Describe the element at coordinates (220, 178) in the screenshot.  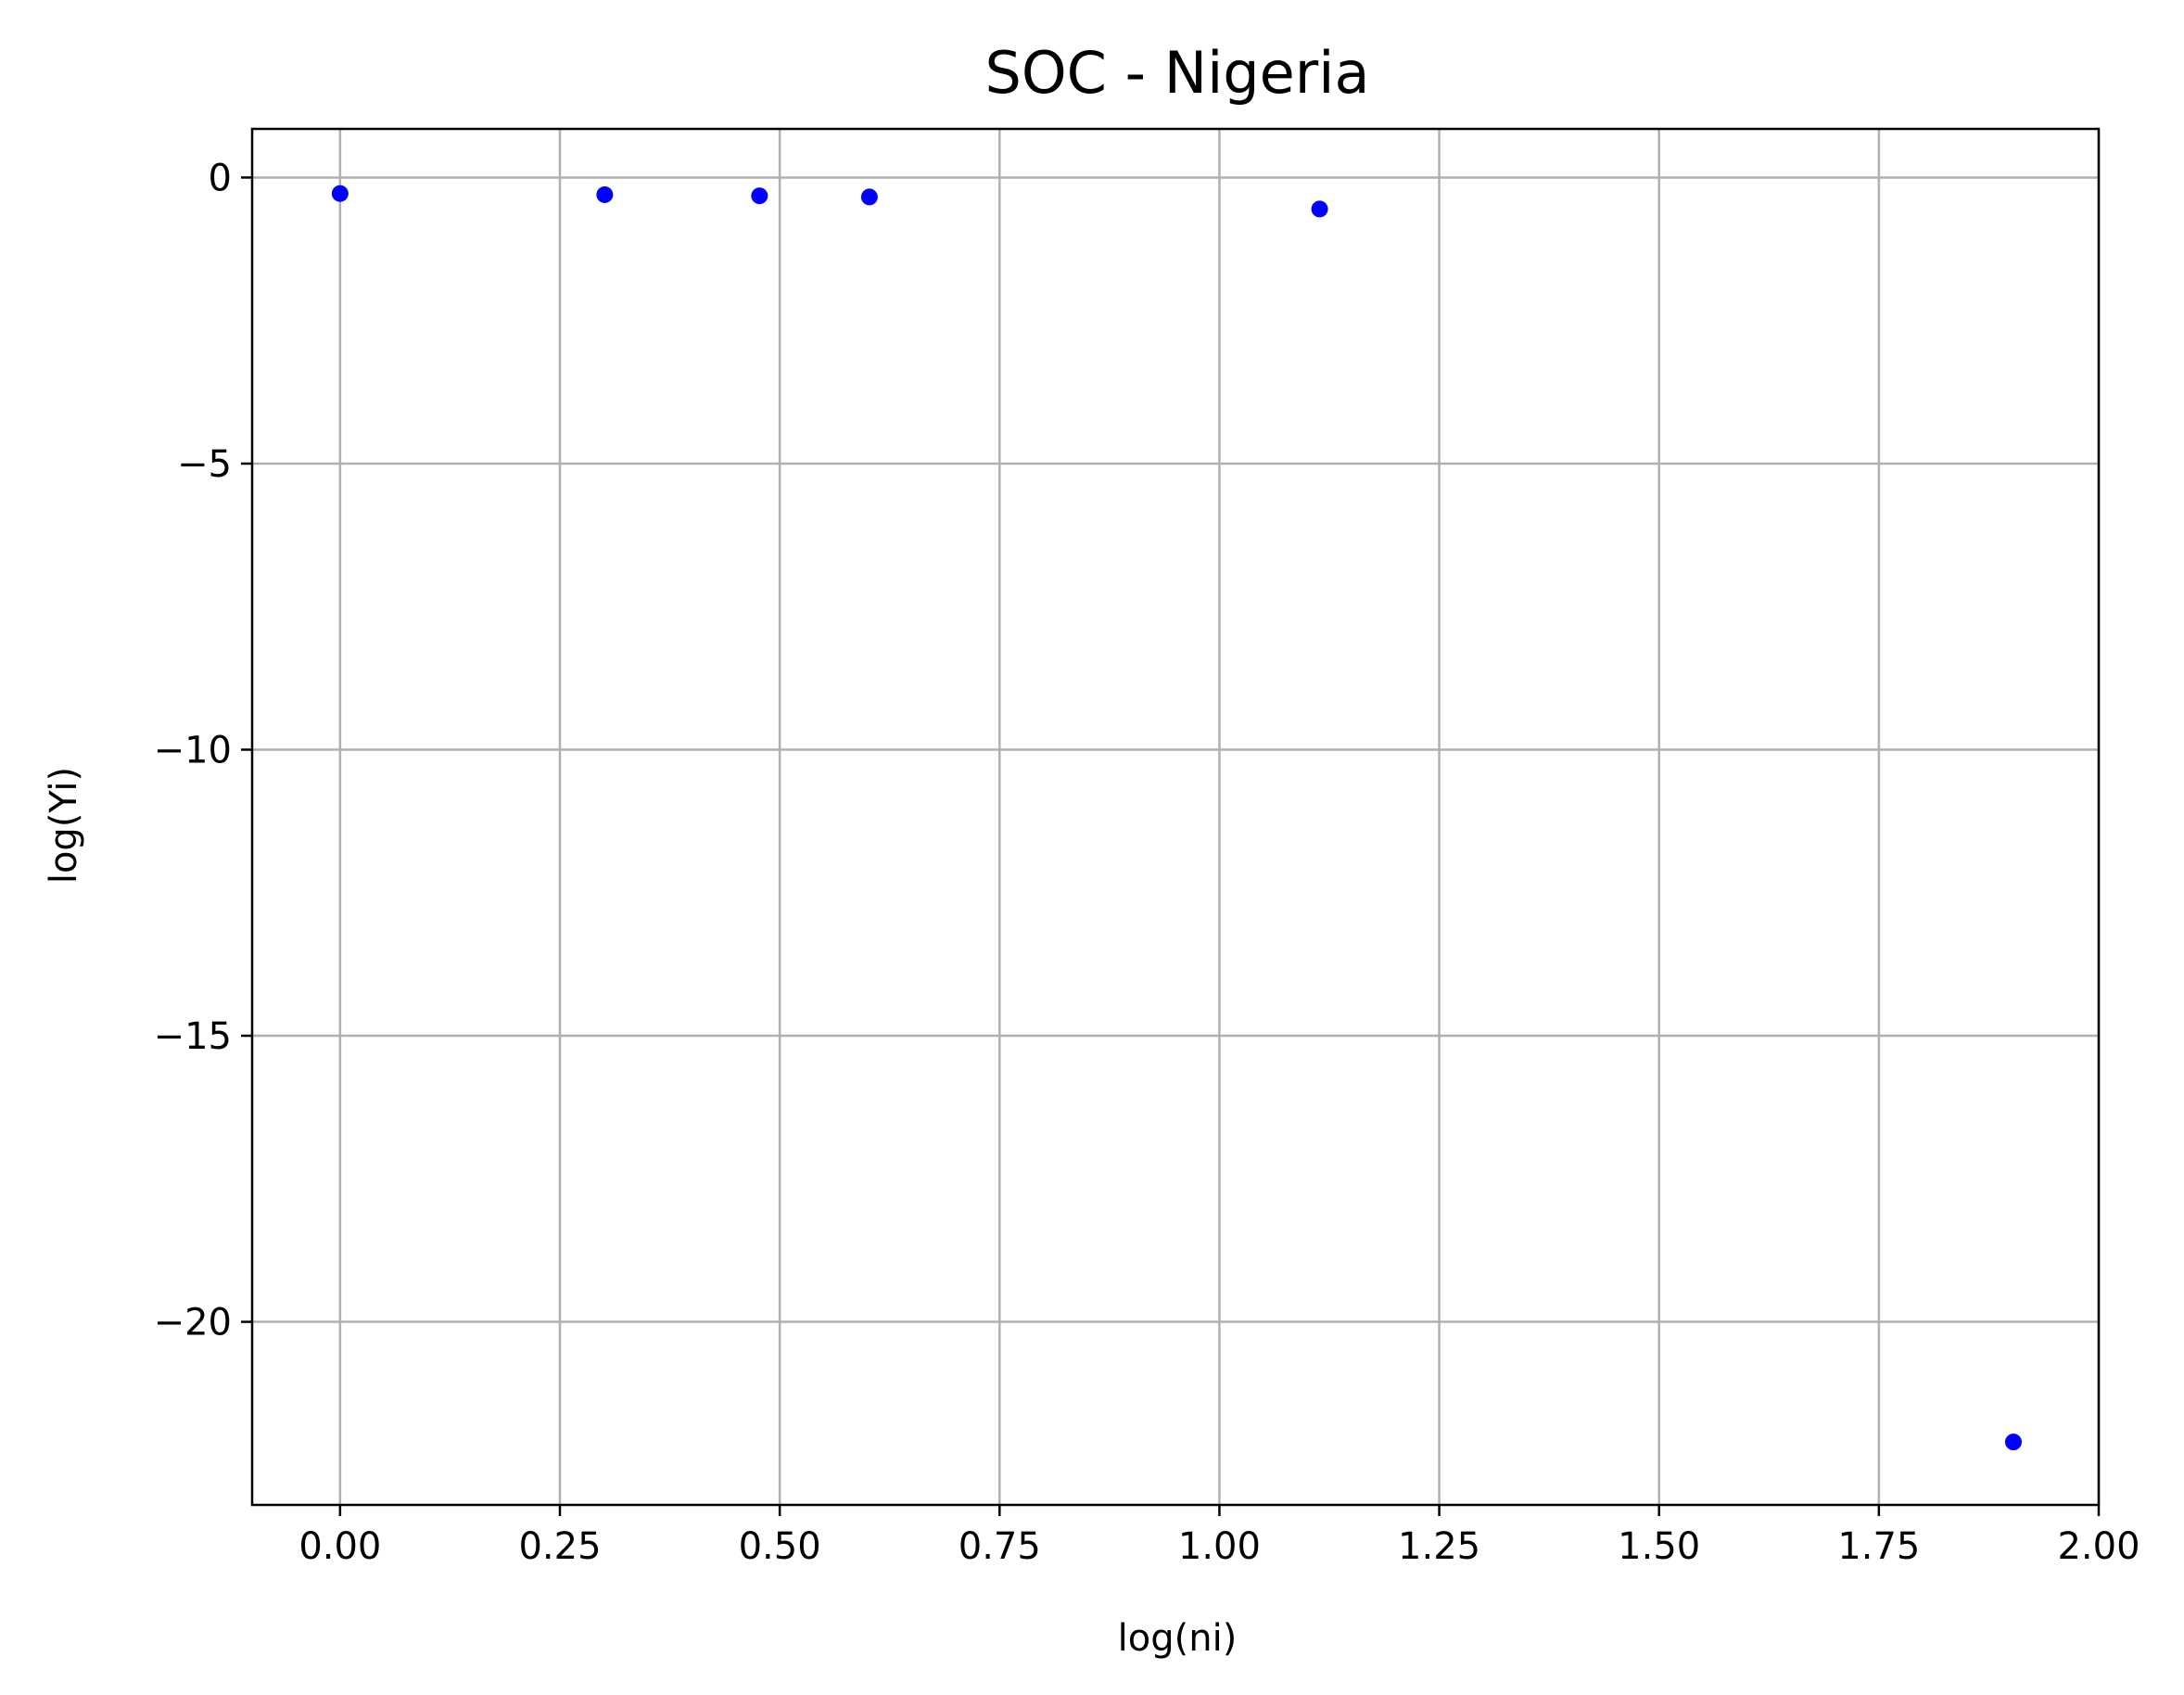
I see `y-tick-label: 0` at that location.